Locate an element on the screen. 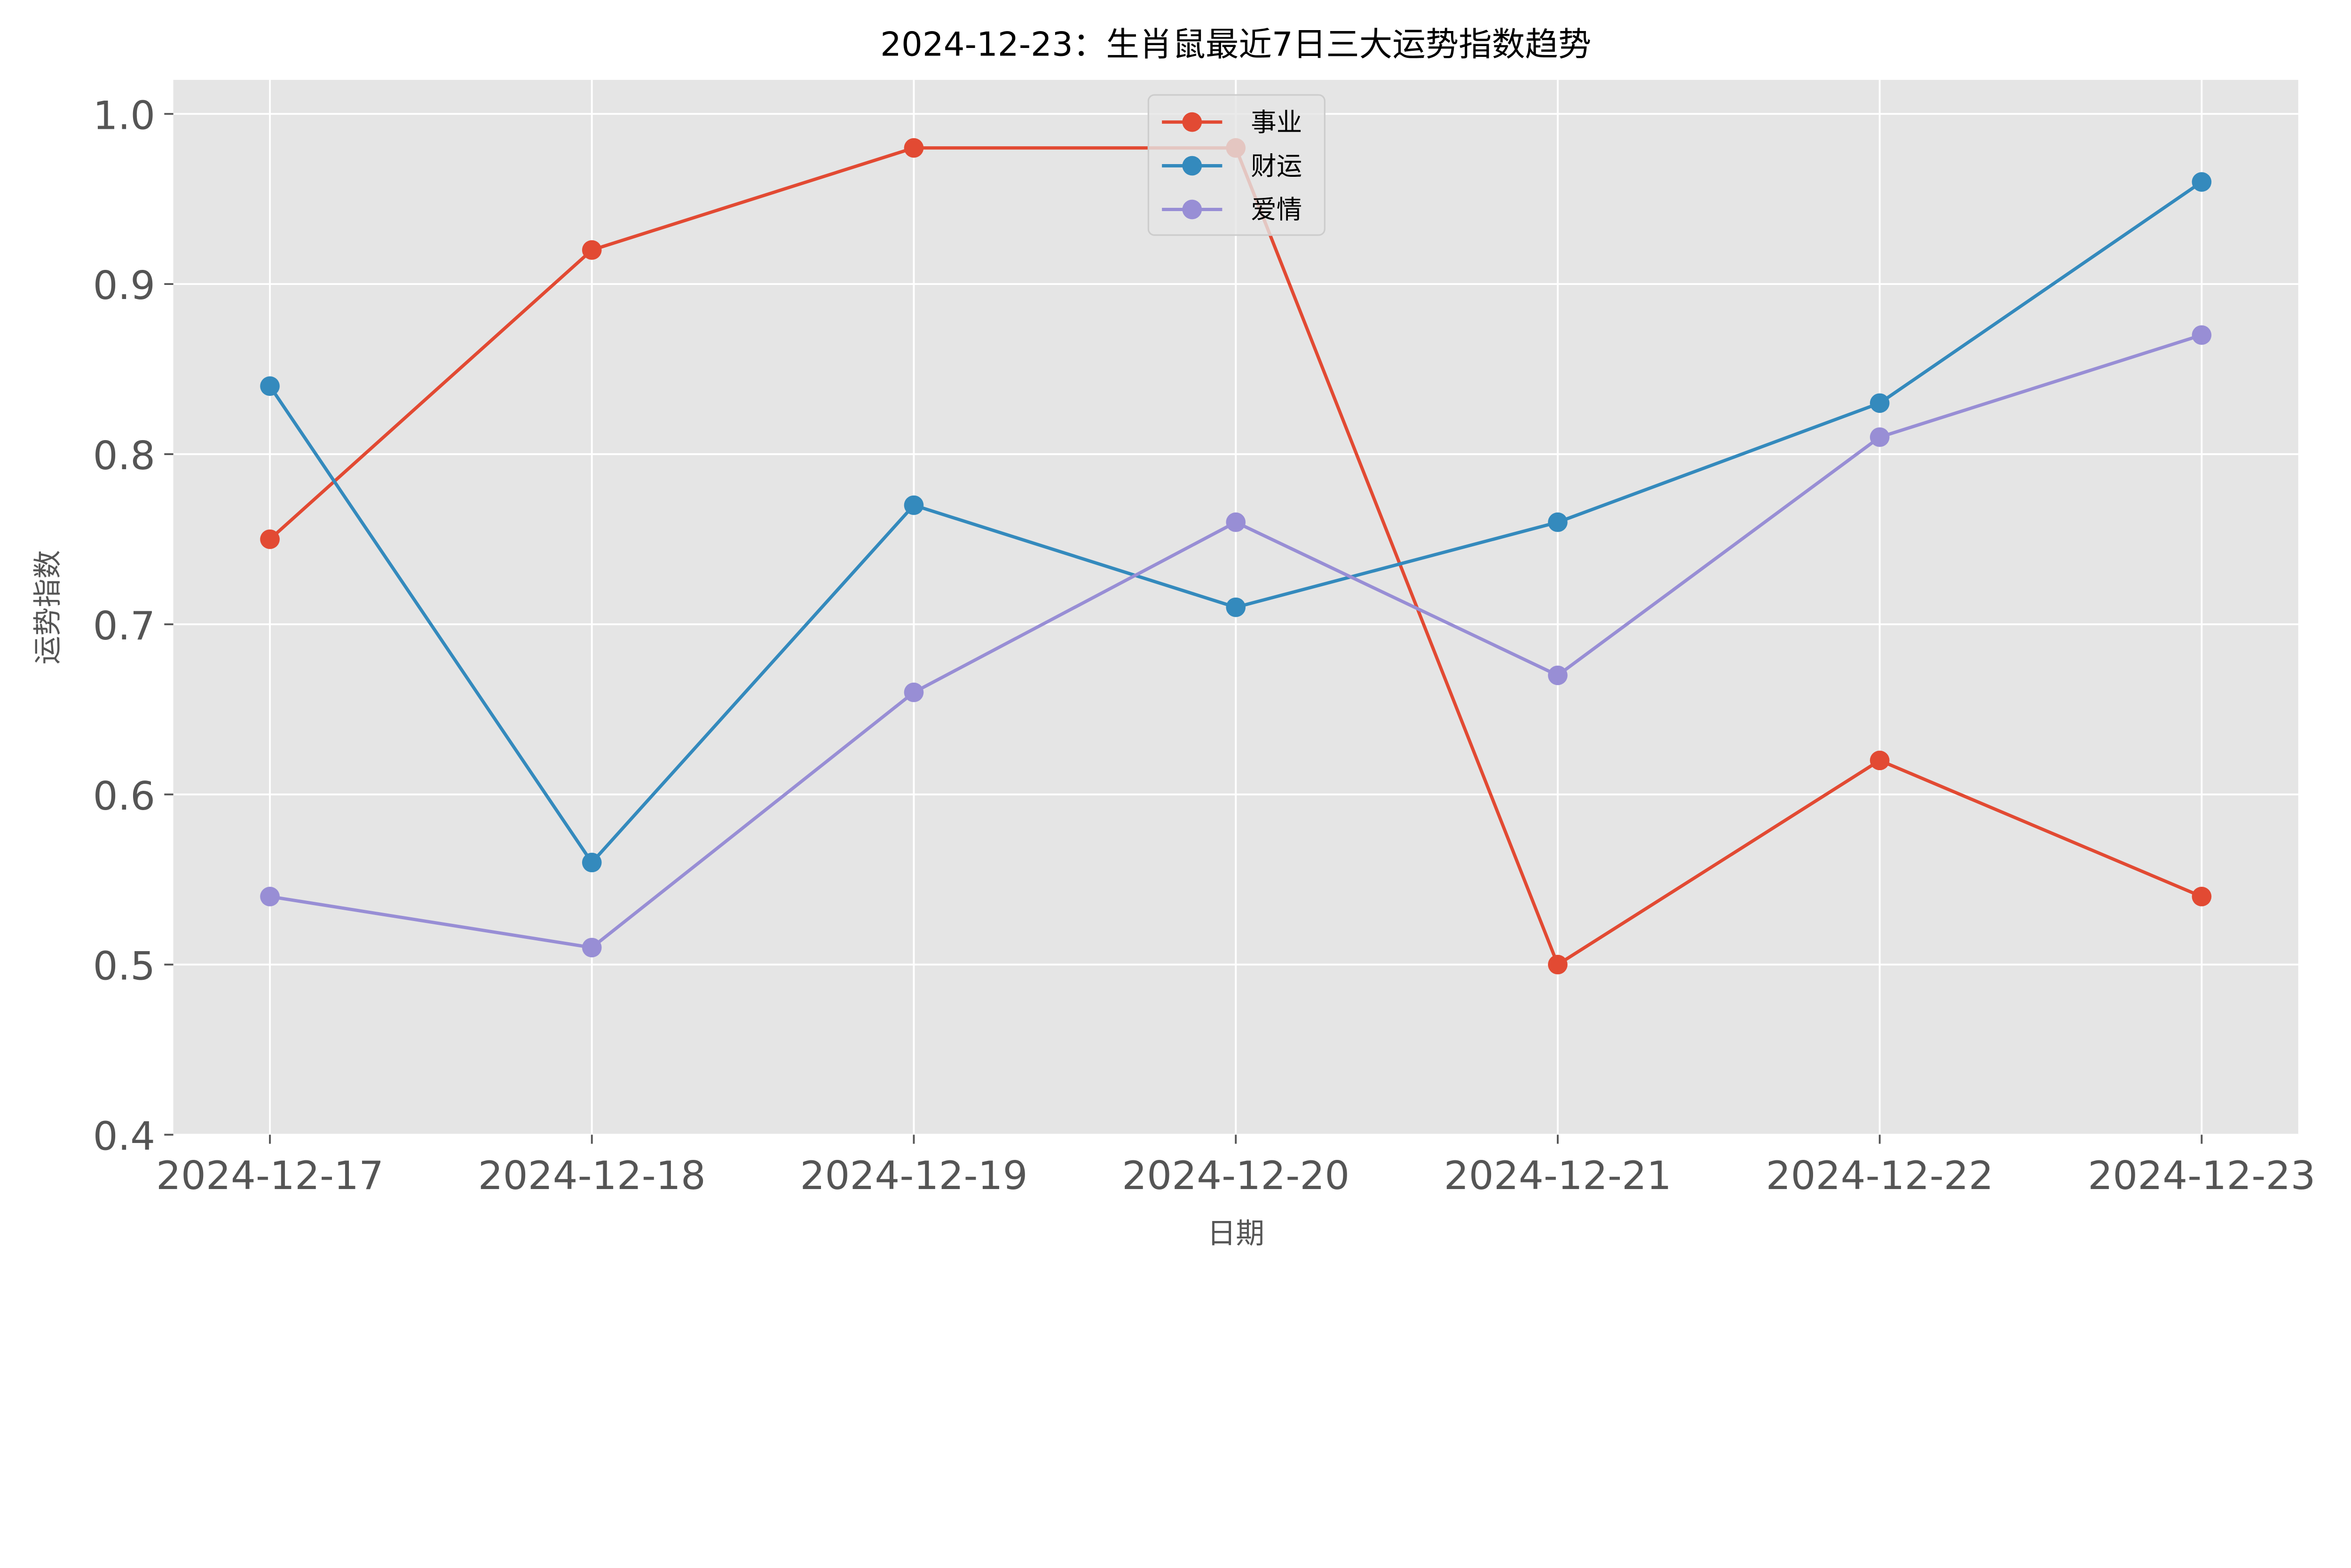 Image resolution: width=2351 pixels, height=1568 pixels. legend-label: 财运 is located at coordinates (1276, 166).